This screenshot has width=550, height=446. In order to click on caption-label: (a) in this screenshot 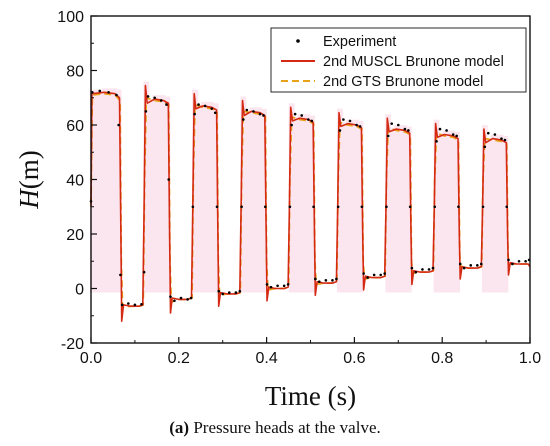, I will do `click(179, 427)`.